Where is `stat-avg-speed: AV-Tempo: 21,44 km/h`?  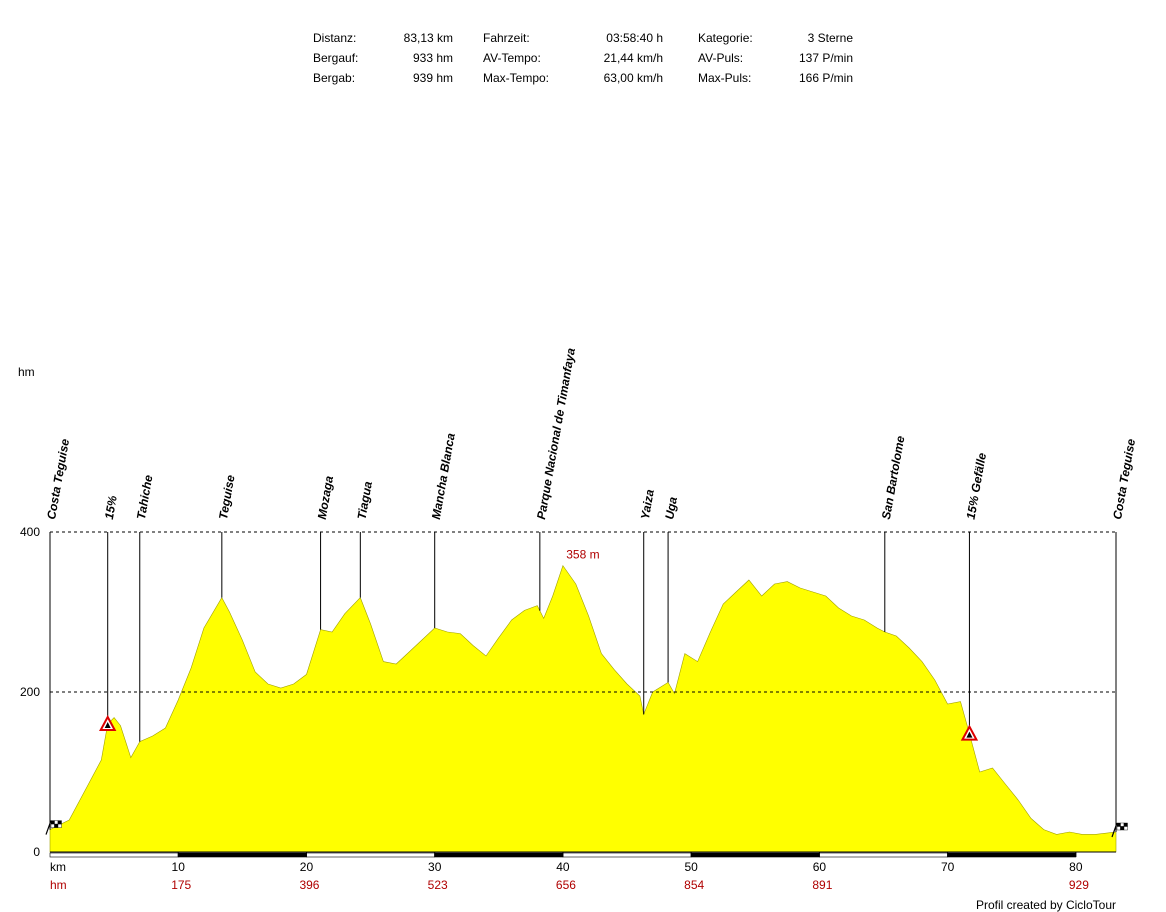 stat-avg-speed: AV-Tempo: 21,44 km/h is located at coordinates (573, 58).